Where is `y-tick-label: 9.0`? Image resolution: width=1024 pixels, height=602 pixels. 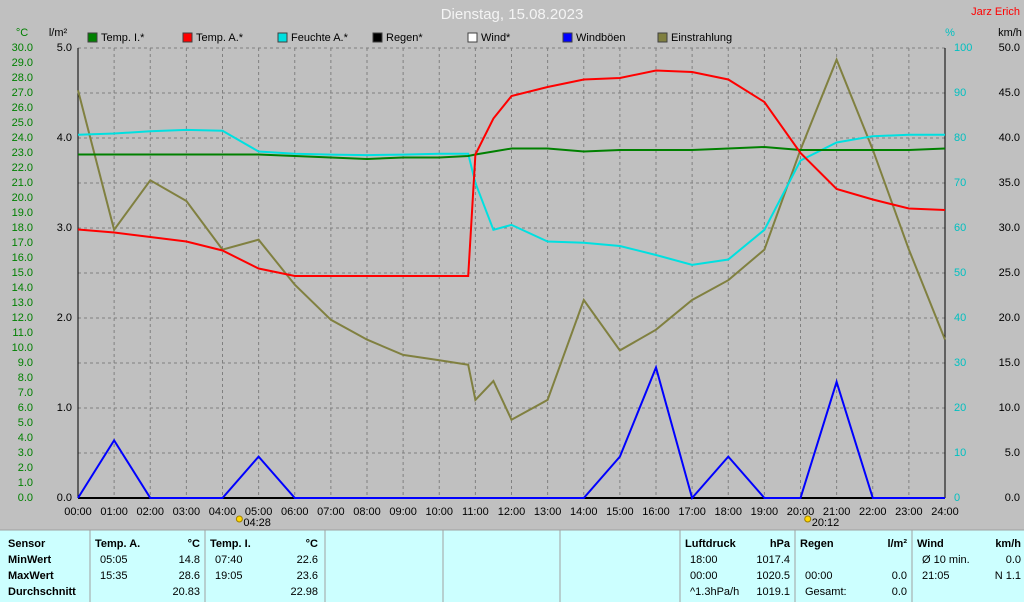
y-tick-label: 9.0 is located at coordinates (25, 363).